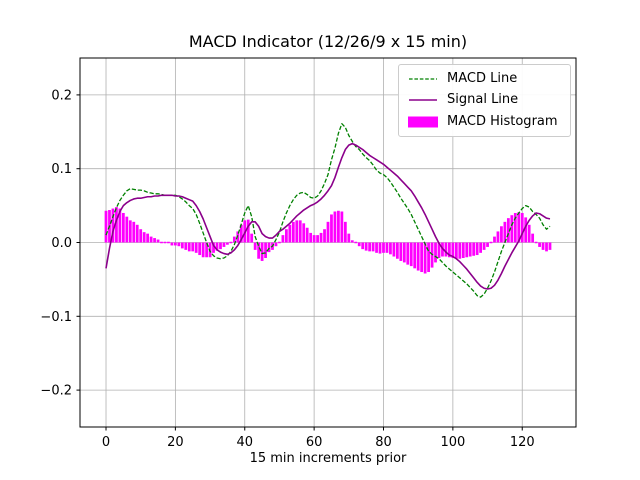 The height and width of the screenshot is (480, 640). Describe the element at coordinates (314, 442) in the screenshot. I see `x-tick-label: 60` at that location.